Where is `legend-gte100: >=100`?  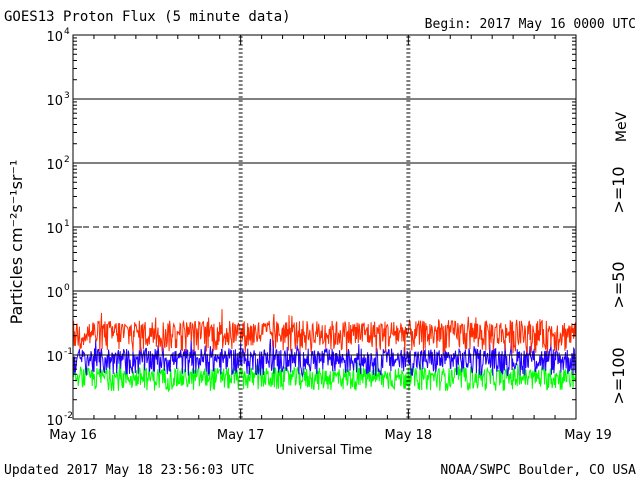
legend-gte100: >=100 is located at coordinates (618, 375).